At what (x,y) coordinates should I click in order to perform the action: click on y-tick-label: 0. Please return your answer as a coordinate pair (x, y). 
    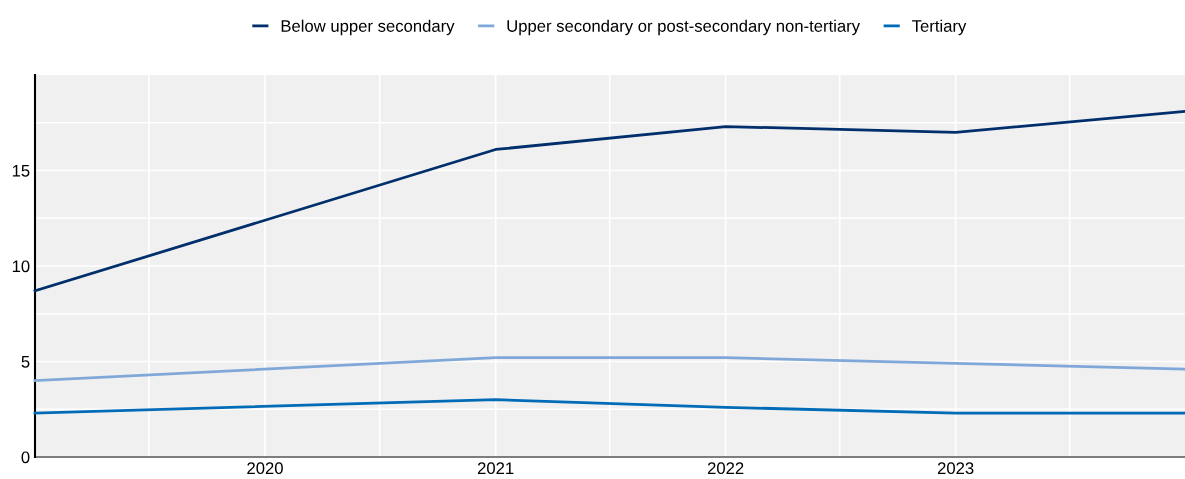
    Looking at the image, I should click on (25, 457).